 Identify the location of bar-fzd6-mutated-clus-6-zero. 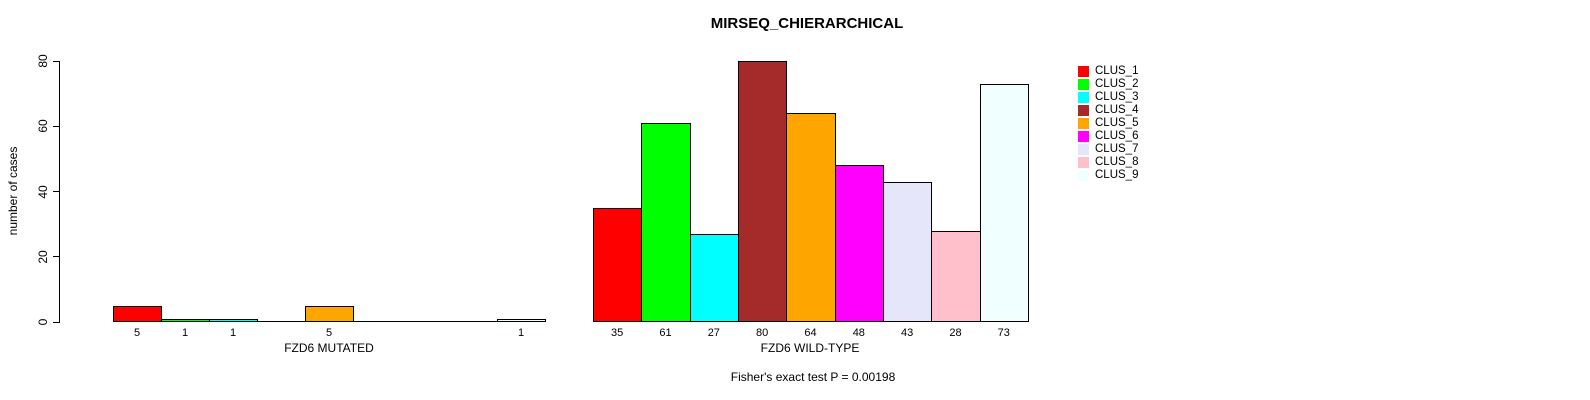
(377, 321).